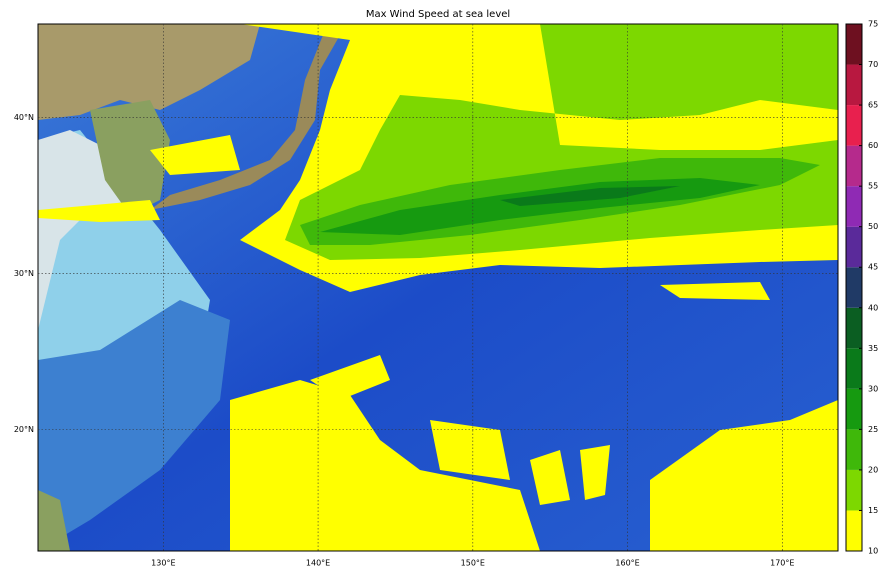 The height and width of the screenshot is (577, 888). I want to click on y-tick-label: 40°N, so click(24, 117).